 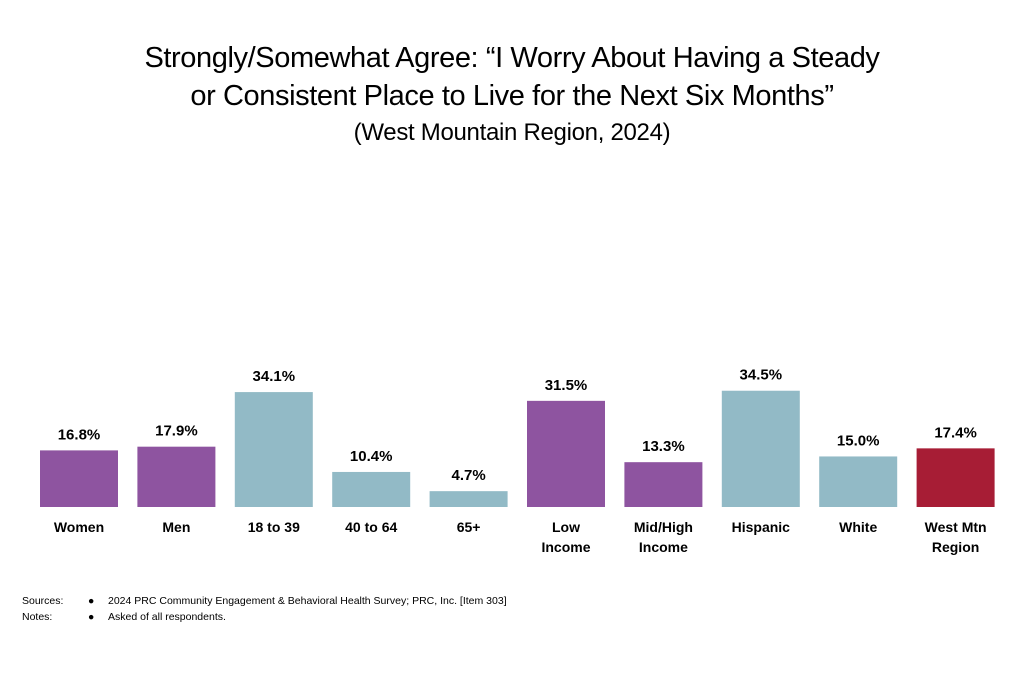 What do you see at coordinates (79, 527) in the screenshot?
I see `category-label-0: Women` at bounding box center [79, 527].